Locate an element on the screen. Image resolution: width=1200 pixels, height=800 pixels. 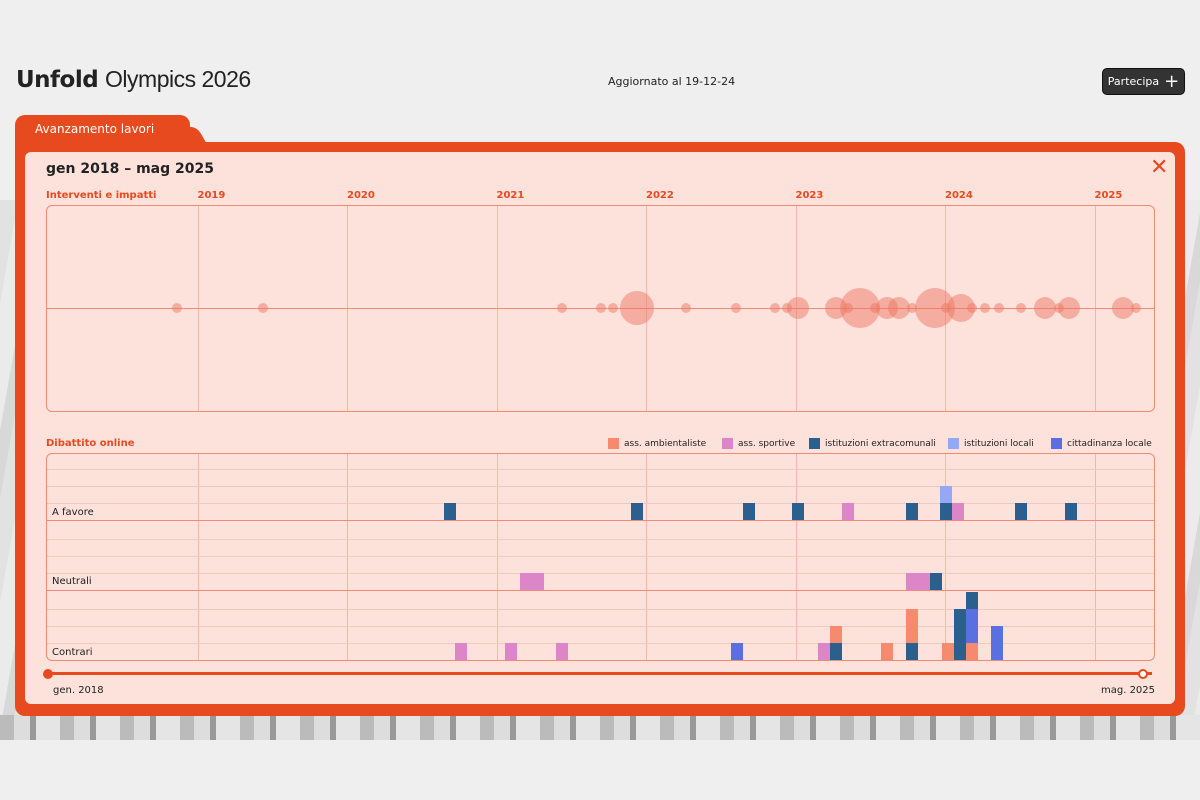
slider-end-handle is located at coordinates (1143, 674).